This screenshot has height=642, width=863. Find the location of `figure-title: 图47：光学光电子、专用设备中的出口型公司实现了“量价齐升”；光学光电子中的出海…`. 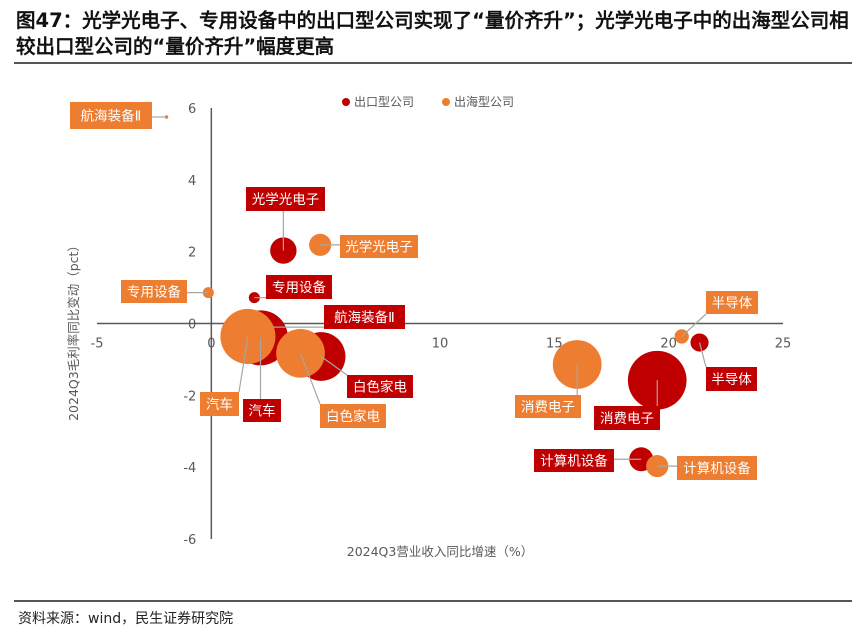

figure-title: 图47：光学光电子、专用设备中的出口型公司实现了“量价齐升”；光学光电子中的出海… is located at coordinates (432, 33).